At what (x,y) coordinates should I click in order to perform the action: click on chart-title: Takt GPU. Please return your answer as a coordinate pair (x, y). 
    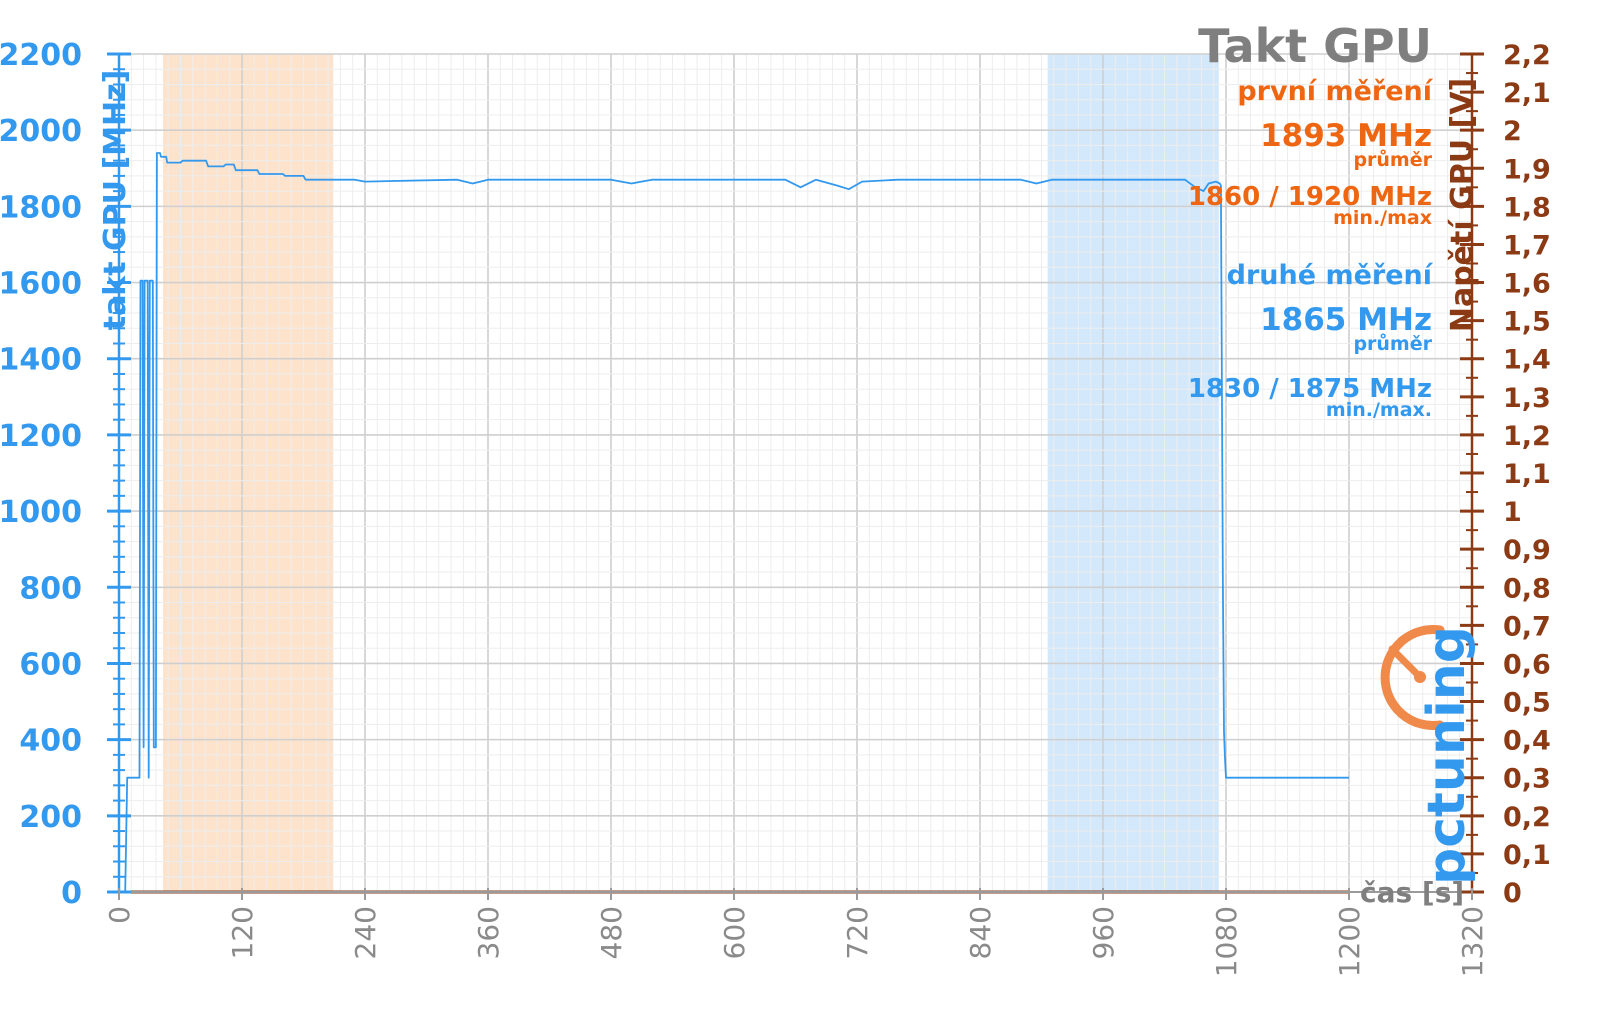
    Looking at the image, I should click on (1315, 46).